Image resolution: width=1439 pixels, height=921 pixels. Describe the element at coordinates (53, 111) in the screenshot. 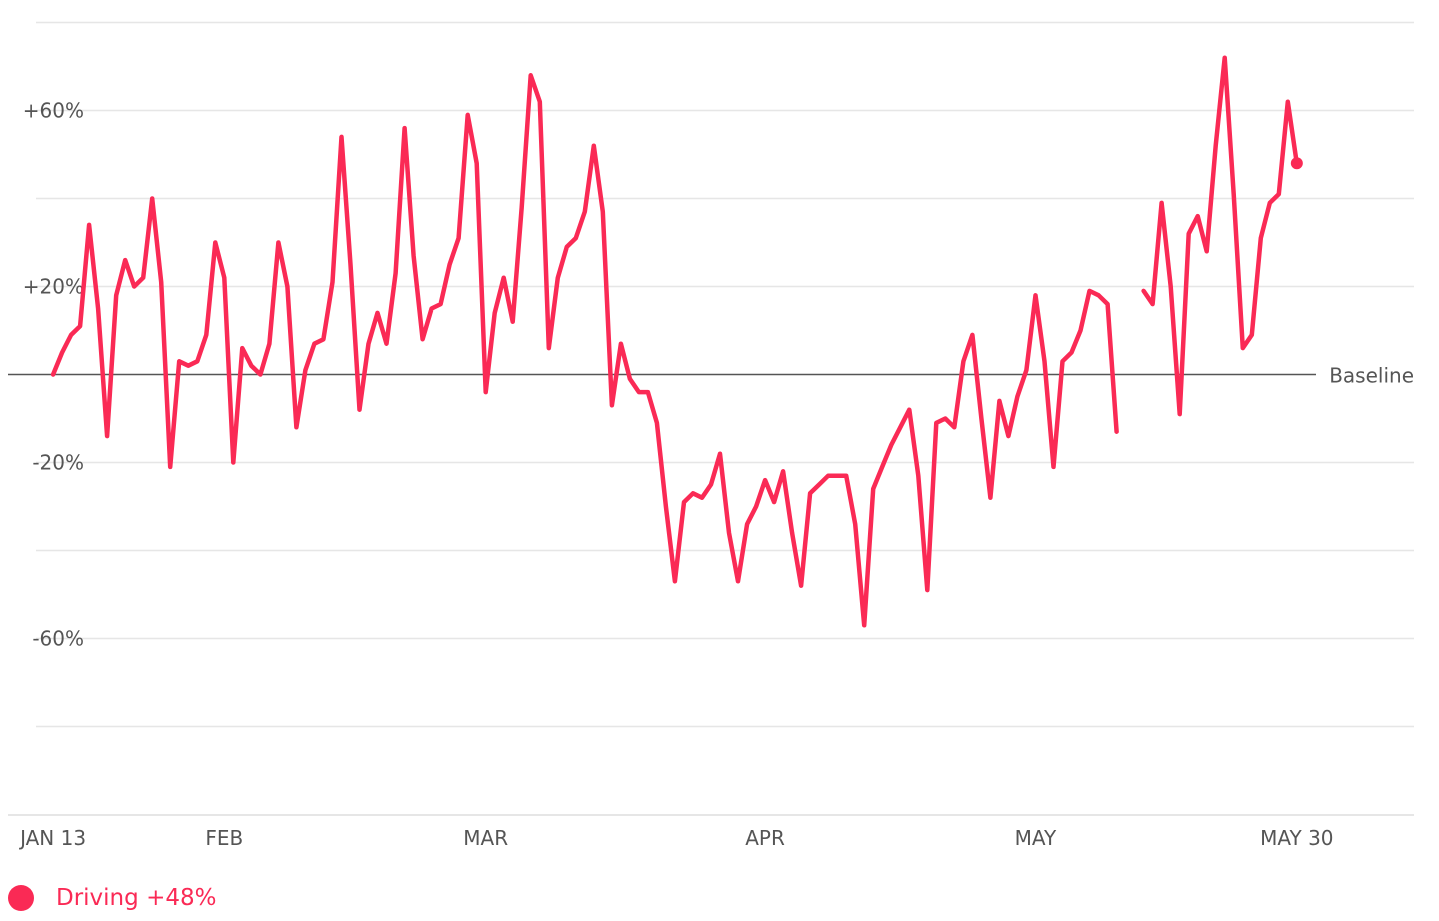

I see `y-tick-label: +60%` at that location.